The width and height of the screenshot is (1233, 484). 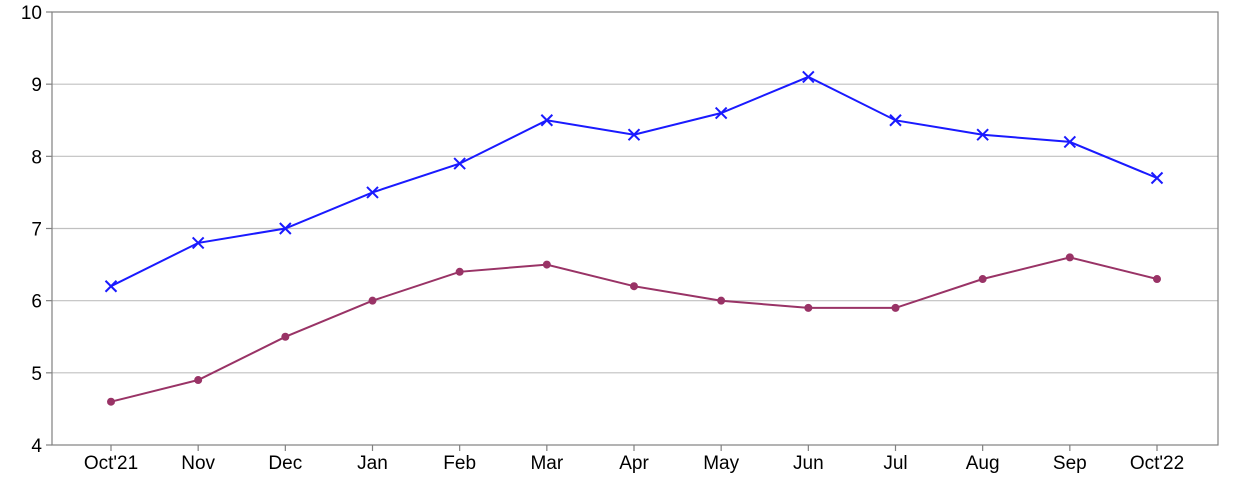 What do you see at coordinates (808, 463) in the screenshot?
I see `x-tick-label: Jun` at bounding box center [808, 463].